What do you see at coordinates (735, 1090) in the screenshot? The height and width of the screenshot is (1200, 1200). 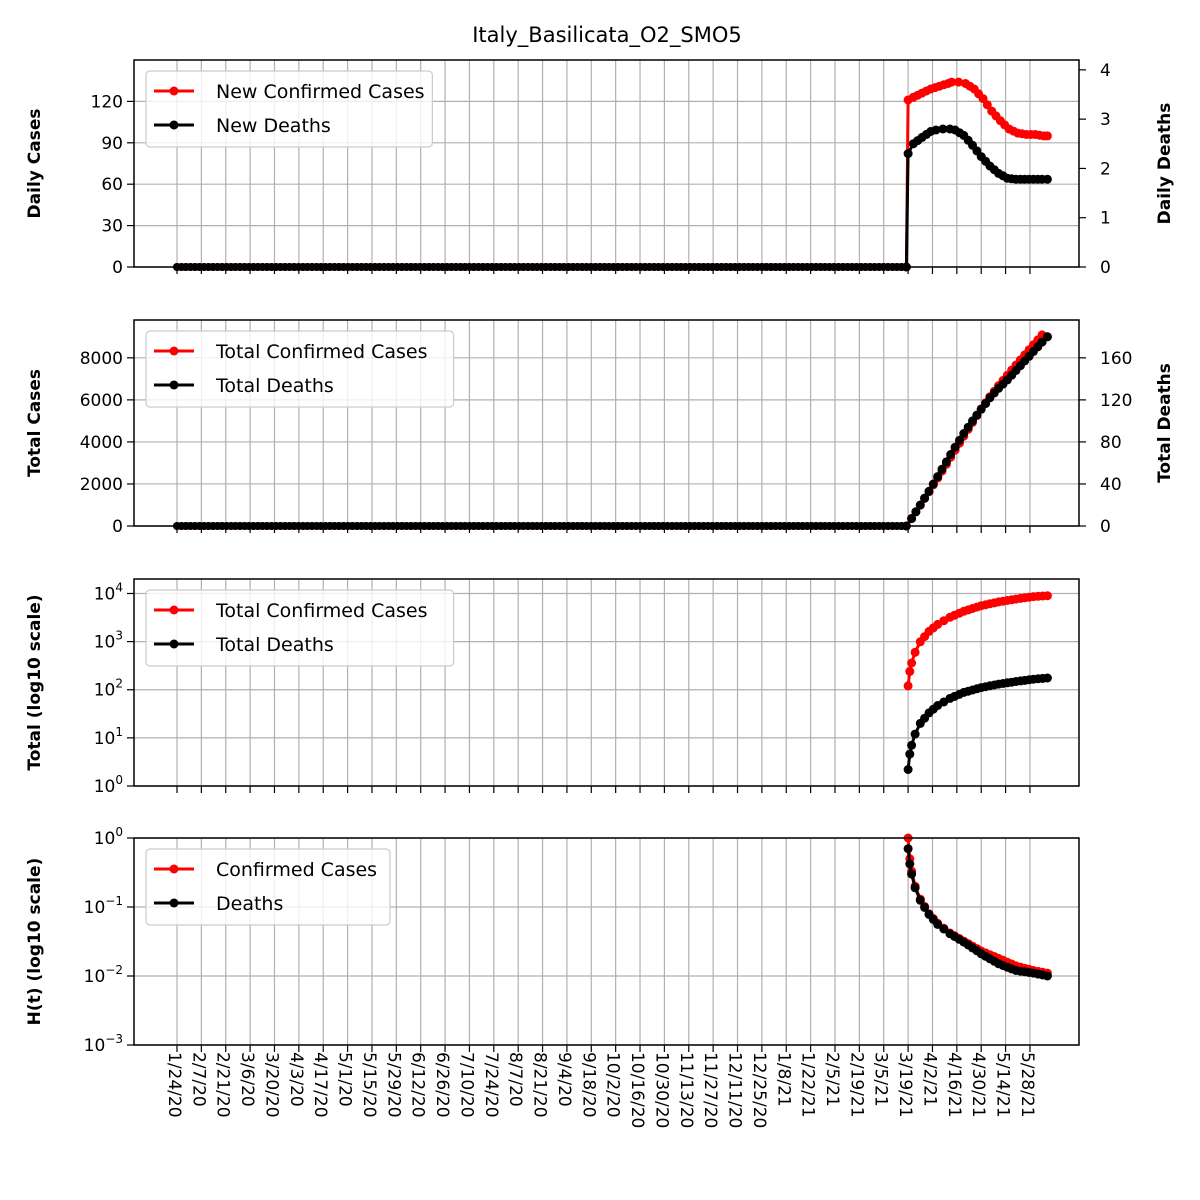 I see `x-tick-label: 12/11/20` at bounding box center [735, 1090].